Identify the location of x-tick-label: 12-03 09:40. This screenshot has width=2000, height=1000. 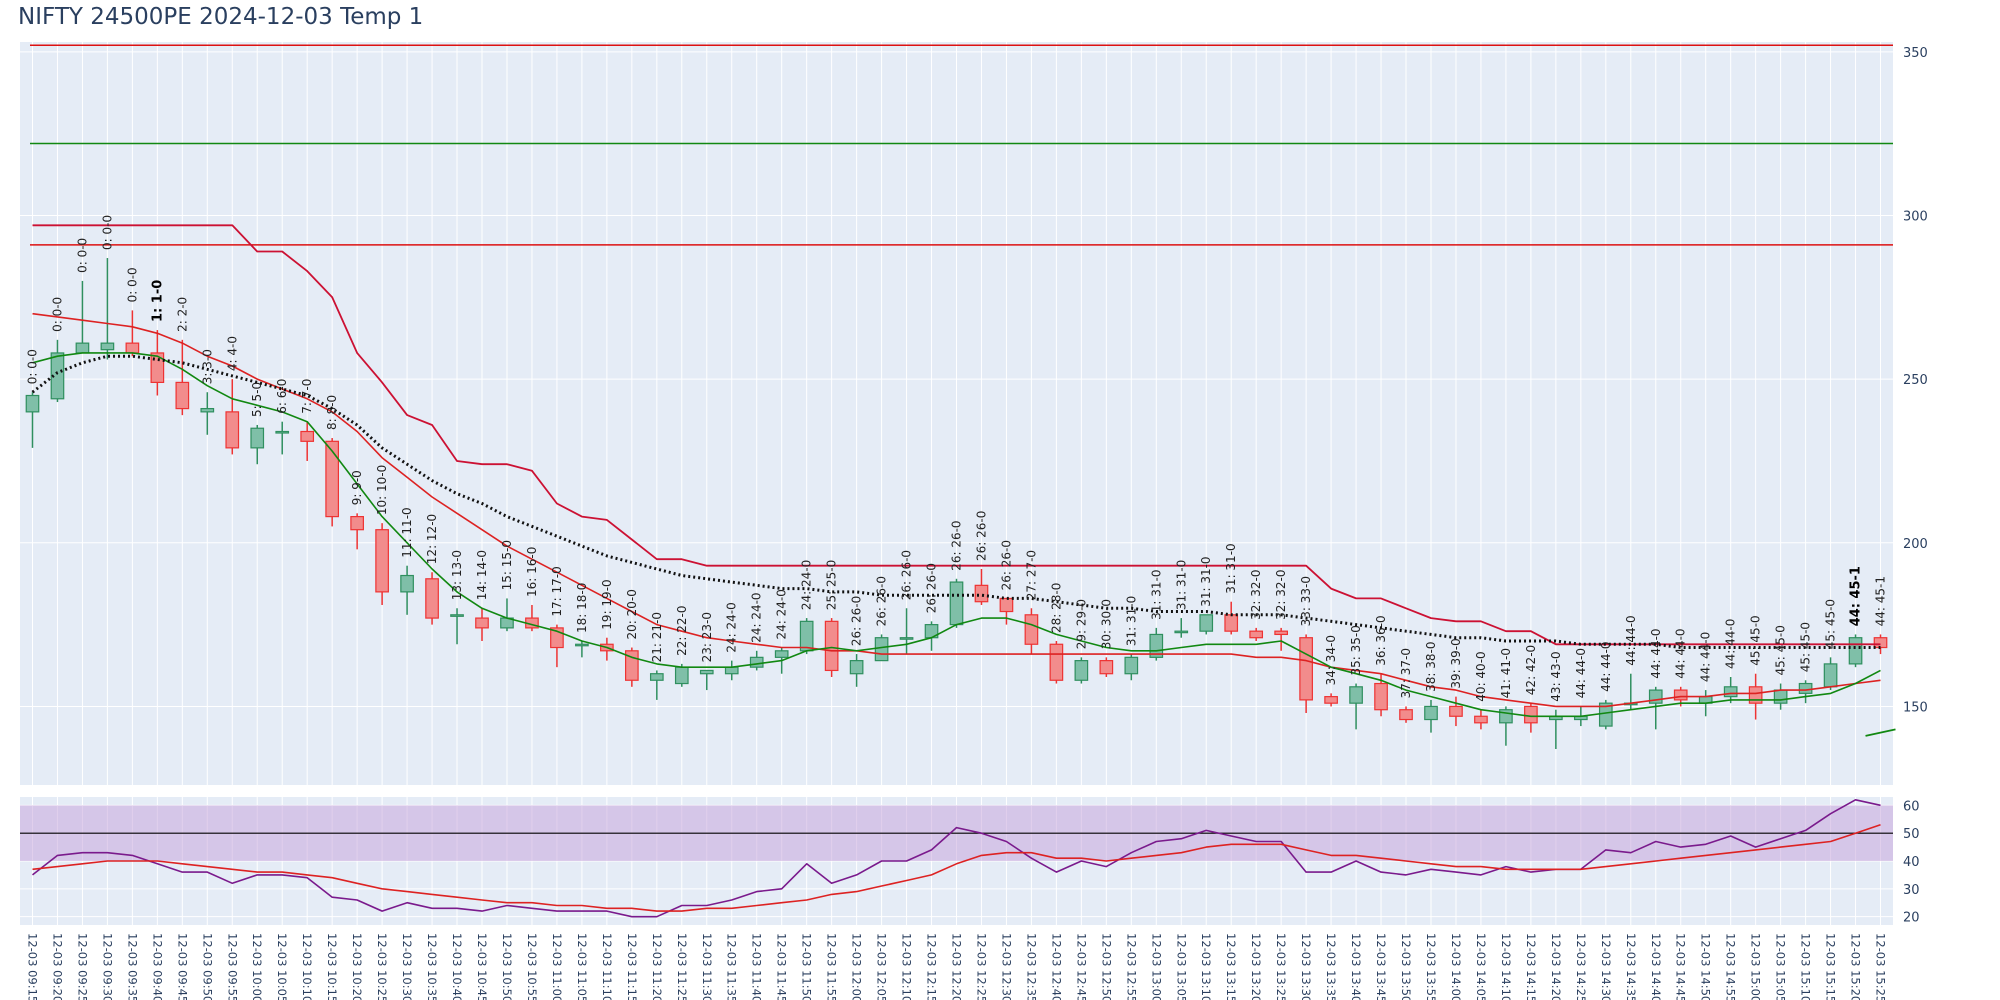
(157, 966).